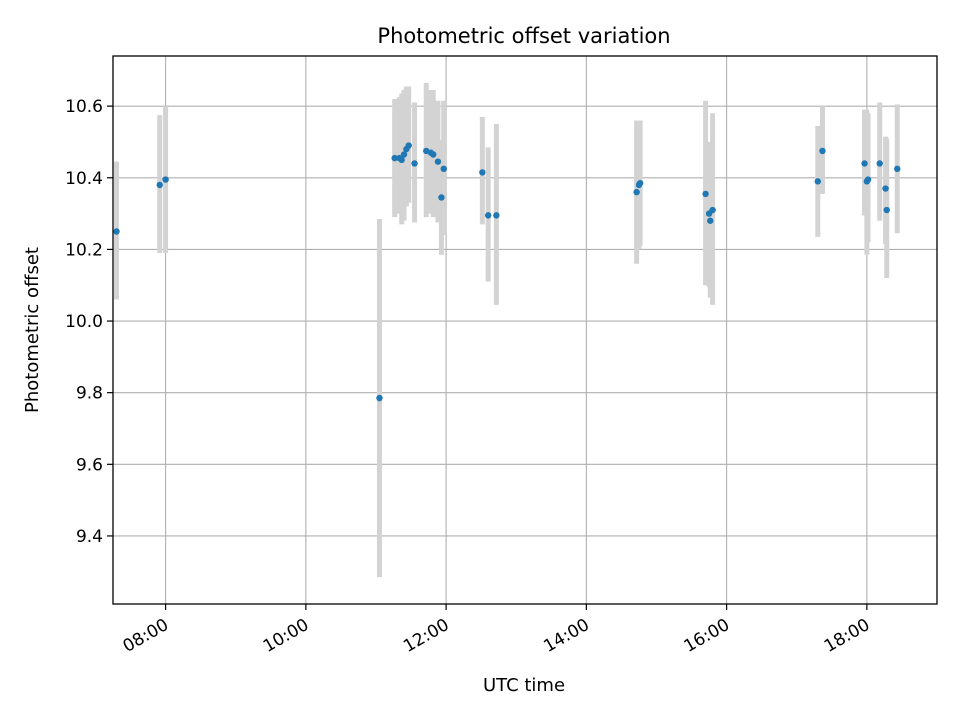 Image resolution: width=960 pixels, height=720 pixels. Describe the element at coordinates (89, 465) in the screenshot. I see `y-tick-label: 9.6` at that location.